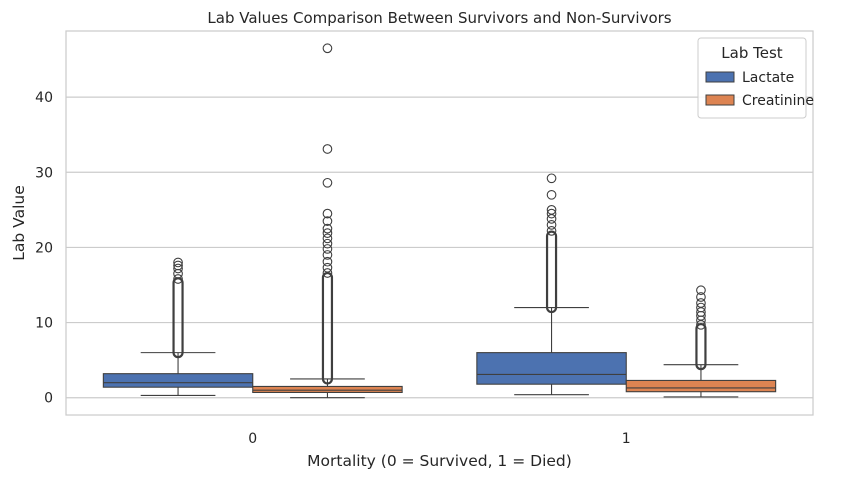  What do you see at coordinates (768, 78) in the screenshot?
I see `legend-label-lactate: Lactate` at bounding box center [768, 78].